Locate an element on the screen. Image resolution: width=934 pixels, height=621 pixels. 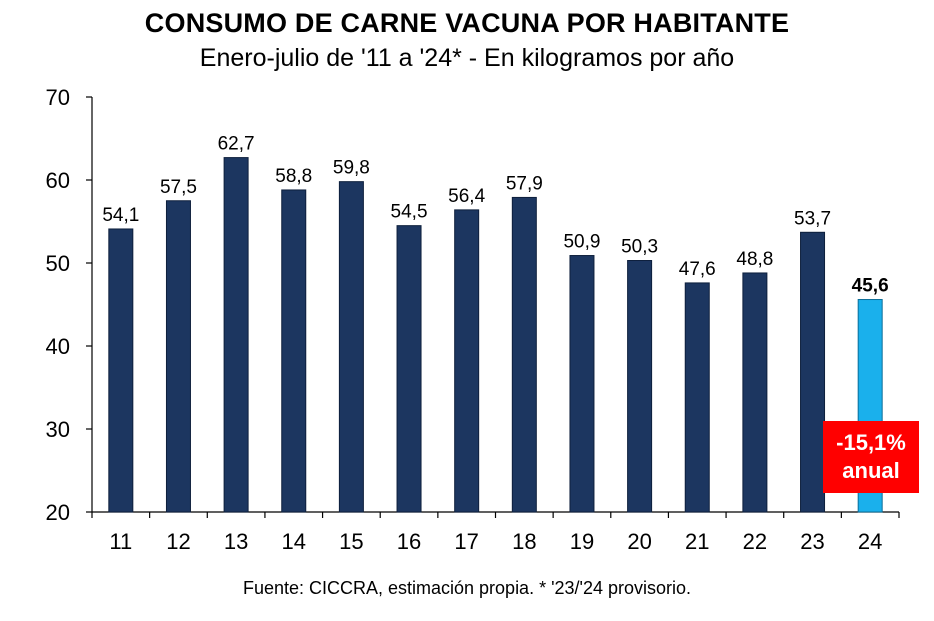
y-tick-label: 50 is located at coordinates (58, 263).